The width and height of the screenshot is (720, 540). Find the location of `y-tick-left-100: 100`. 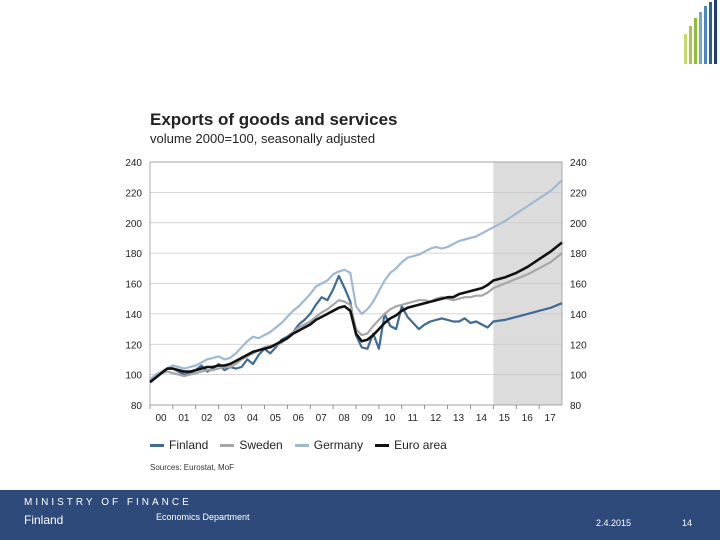

y-tick-left-100: 100 is located at coordinates (133, 376).